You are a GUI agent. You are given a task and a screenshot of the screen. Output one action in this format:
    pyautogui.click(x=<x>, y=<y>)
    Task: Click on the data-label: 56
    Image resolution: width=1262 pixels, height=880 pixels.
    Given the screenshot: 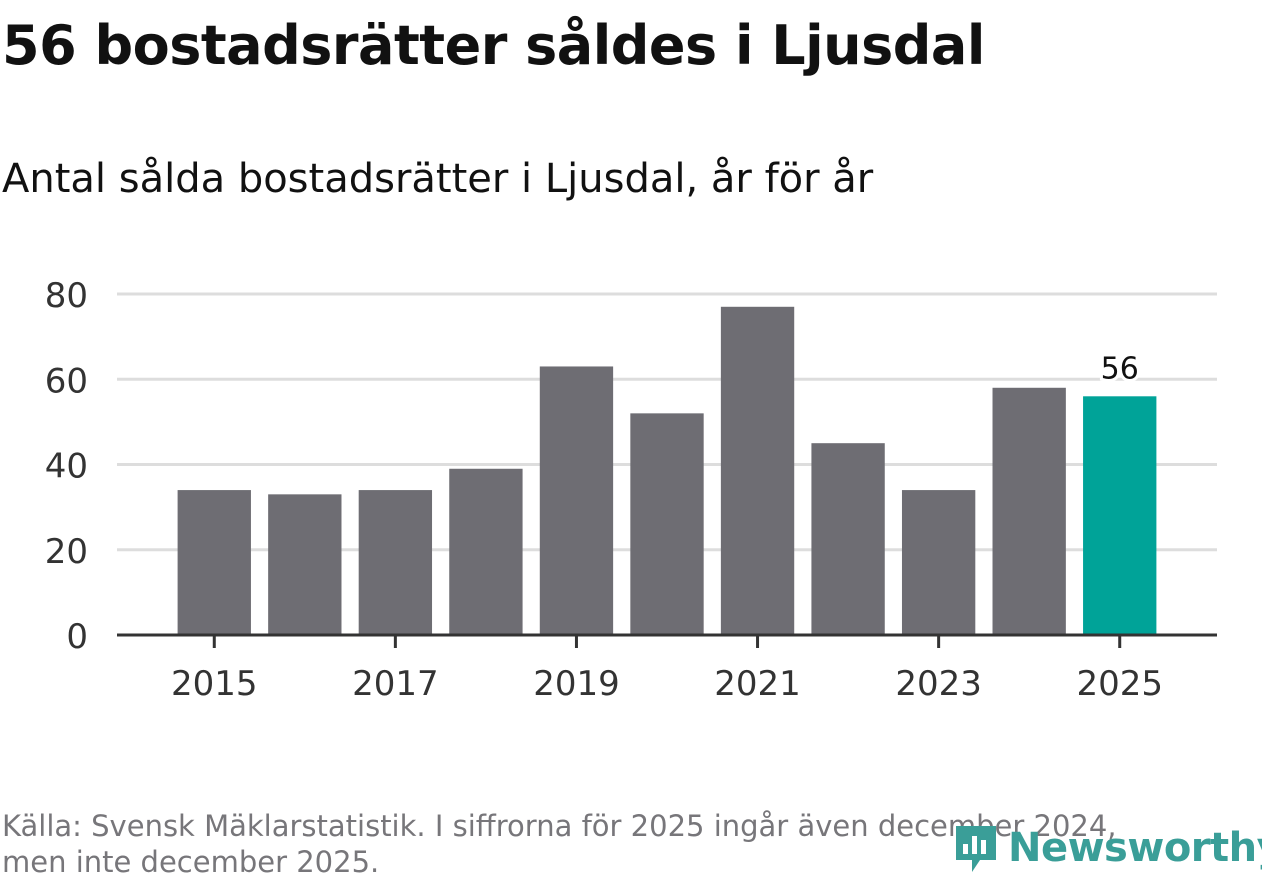 What is the action you would take?
    pyautogui.click(x=1120, y=368)
    